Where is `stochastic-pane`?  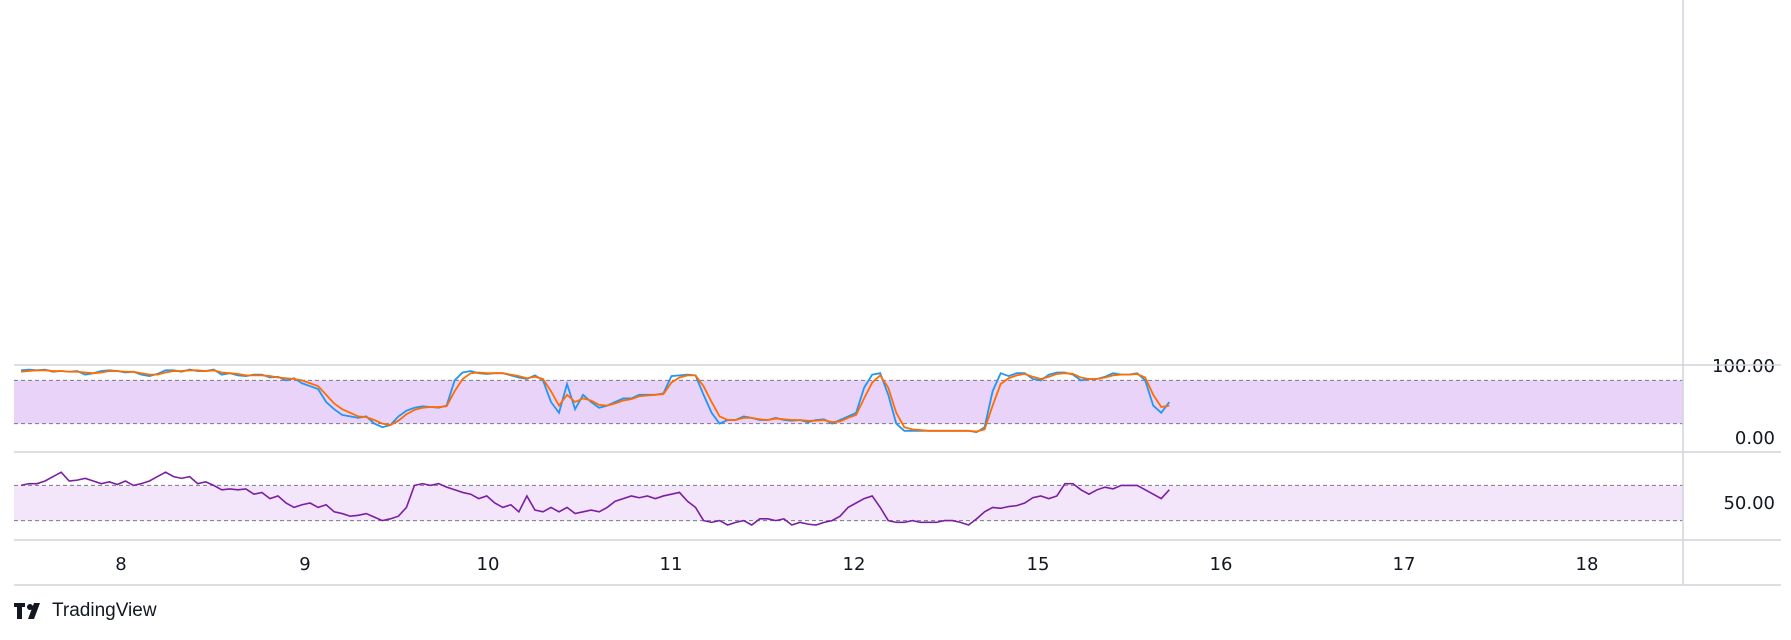 stochastic-pane is located at coordinates (848, 401).